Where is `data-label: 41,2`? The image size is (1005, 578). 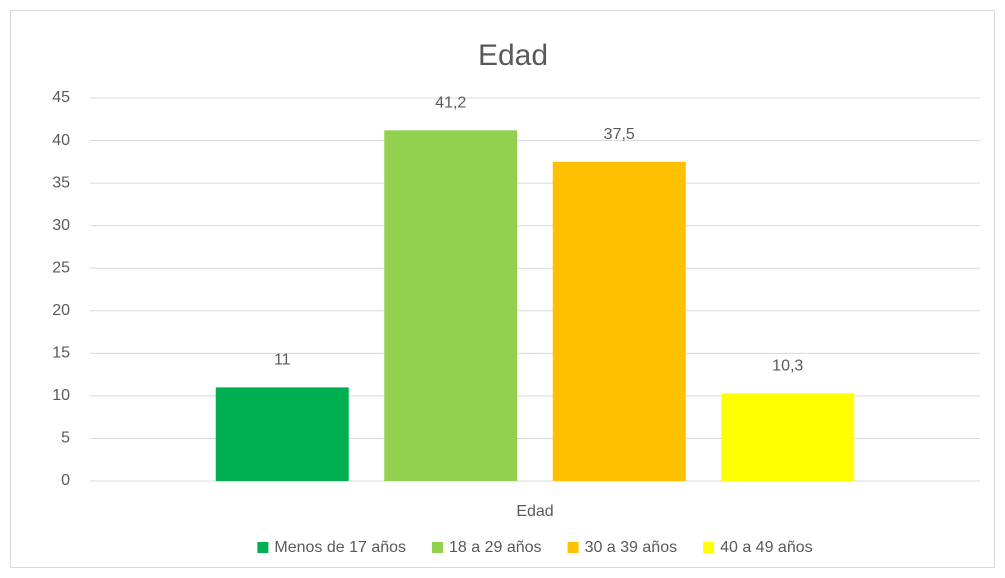
data-label: 41,2 is located at coordinates (450, 103).